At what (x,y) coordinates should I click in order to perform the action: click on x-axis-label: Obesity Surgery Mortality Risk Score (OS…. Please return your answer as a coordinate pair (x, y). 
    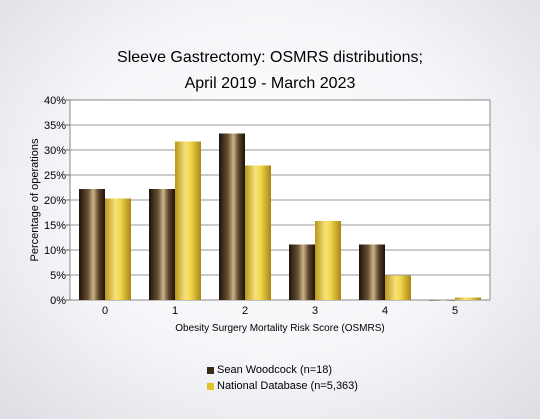
    Looking at the image, I should click on (280, 328).